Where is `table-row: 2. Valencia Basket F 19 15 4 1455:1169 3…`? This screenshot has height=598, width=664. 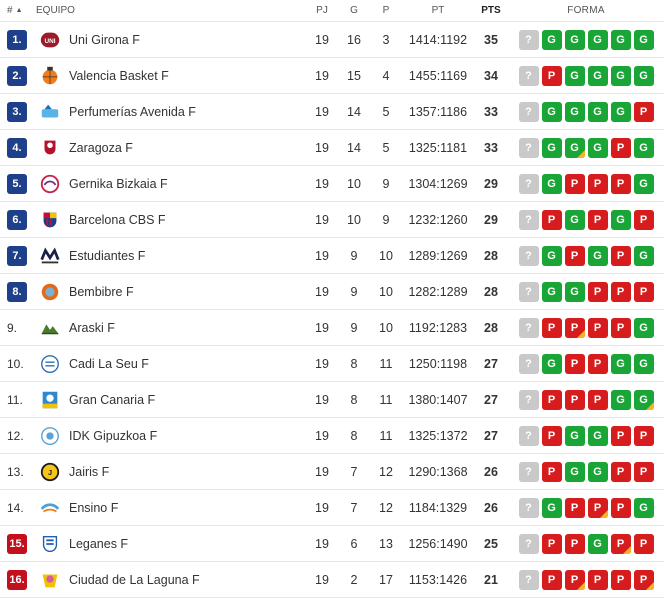
table-row: 2. Valencia Basket F 19 15 4 1455:1169 3… is located at coordinates (332, 76).